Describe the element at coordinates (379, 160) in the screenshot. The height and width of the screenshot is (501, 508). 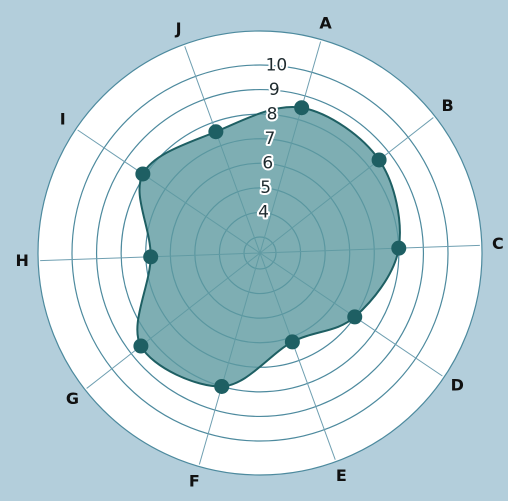
I see `point-B` at that location.